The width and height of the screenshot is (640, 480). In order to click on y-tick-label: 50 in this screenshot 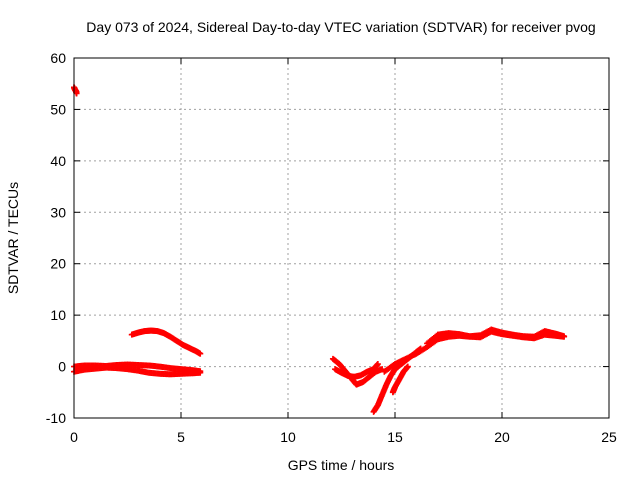, I will do `click(58, 109)`.